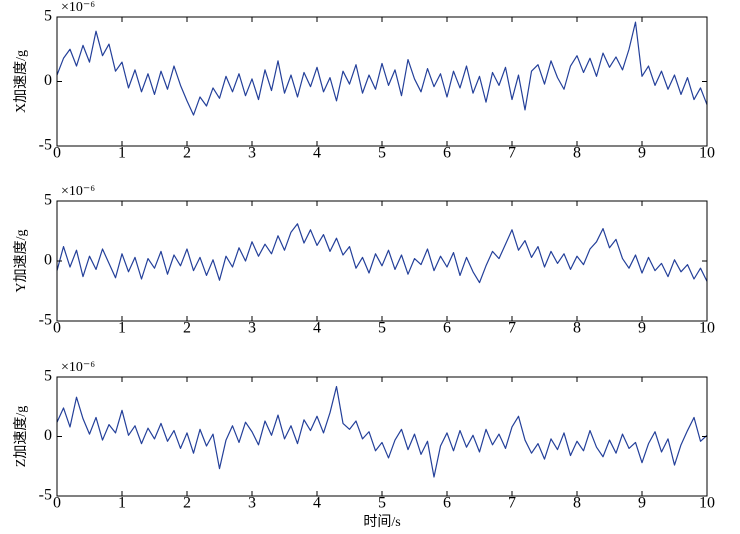 The height and width of the screenshot is (534, 740). I want to click on y-axis-label: Z加速度/g, so click(21, 436).